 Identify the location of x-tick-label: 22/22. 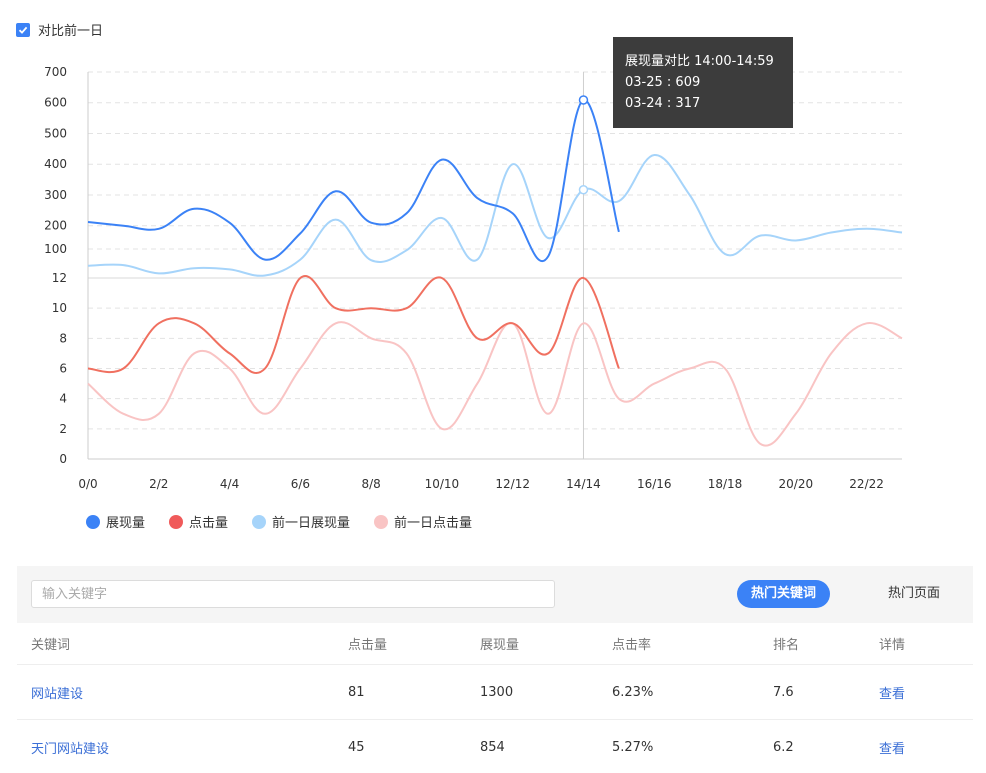
(866, 484).